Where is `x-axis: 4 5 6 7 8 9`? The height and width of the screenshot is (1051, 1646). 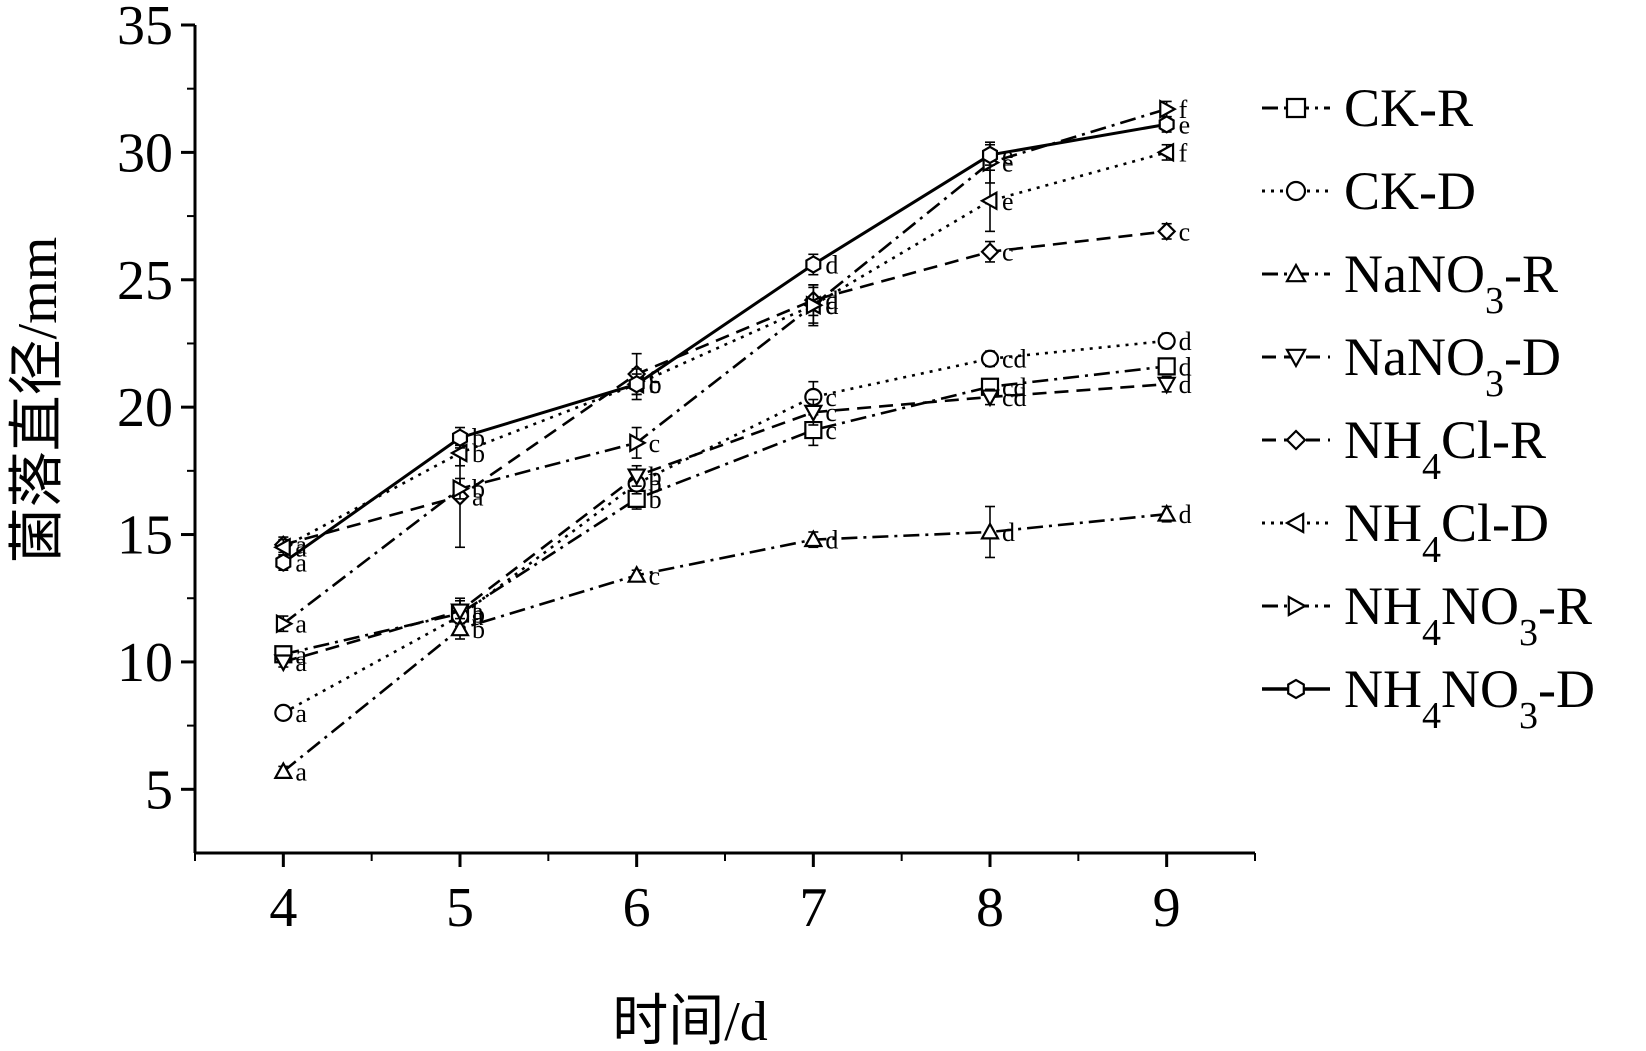
x-axis: 4 5 6 7 8 9 is located at coordinates (725, 895).